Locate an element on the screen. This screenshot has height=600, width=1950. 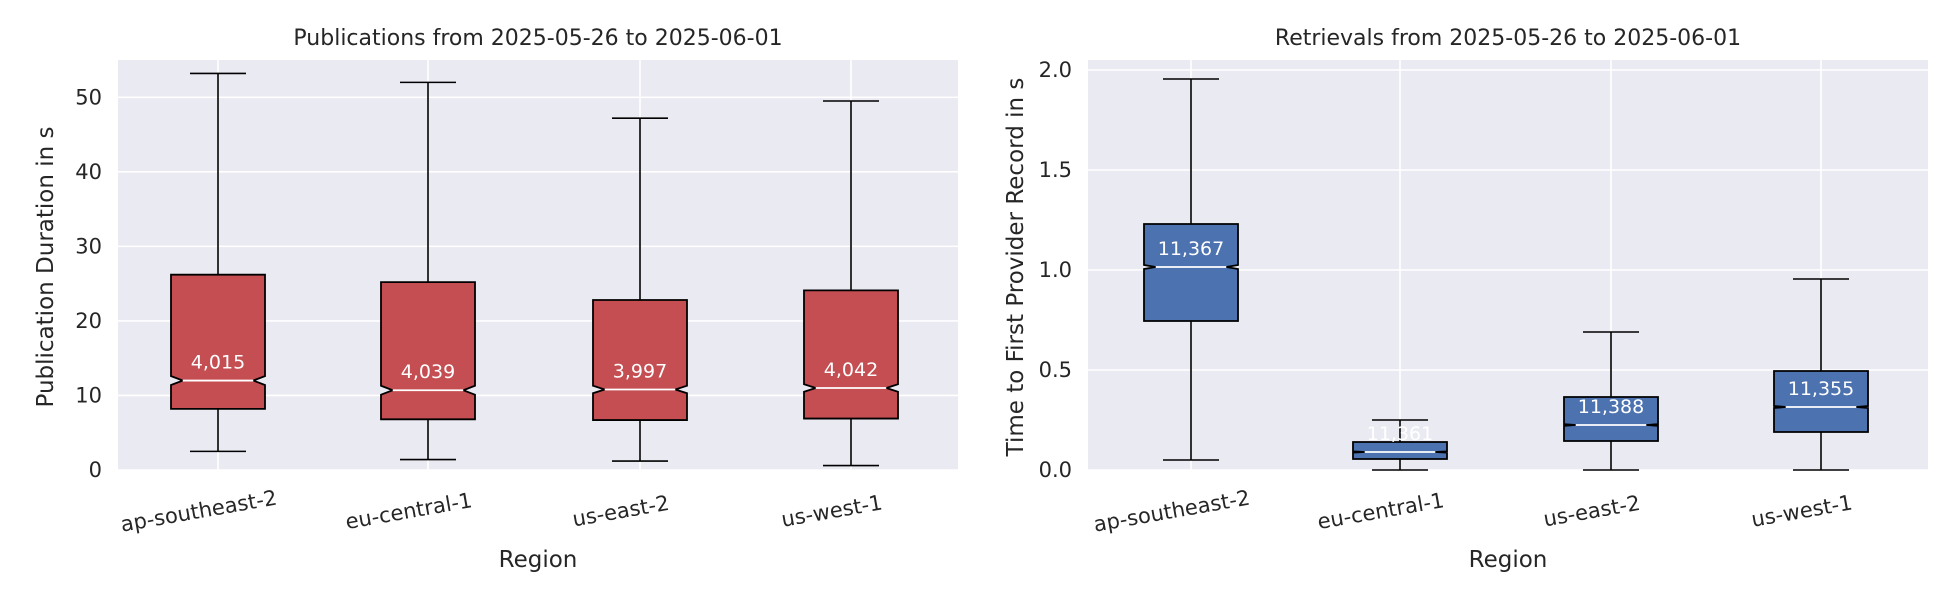
y-tick-label: 40 is located at coordinates (88, 172).